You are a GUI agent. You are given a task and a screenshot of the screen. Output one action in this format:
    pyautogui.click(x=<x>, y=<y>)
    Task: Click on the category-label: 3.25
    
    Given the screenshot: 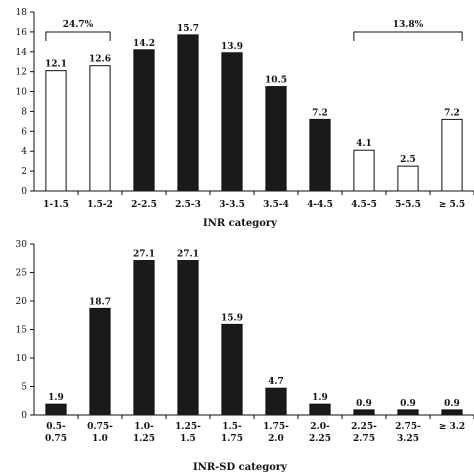 What is the action you would take?
    pyautogui.click(x=408, y=439)
    